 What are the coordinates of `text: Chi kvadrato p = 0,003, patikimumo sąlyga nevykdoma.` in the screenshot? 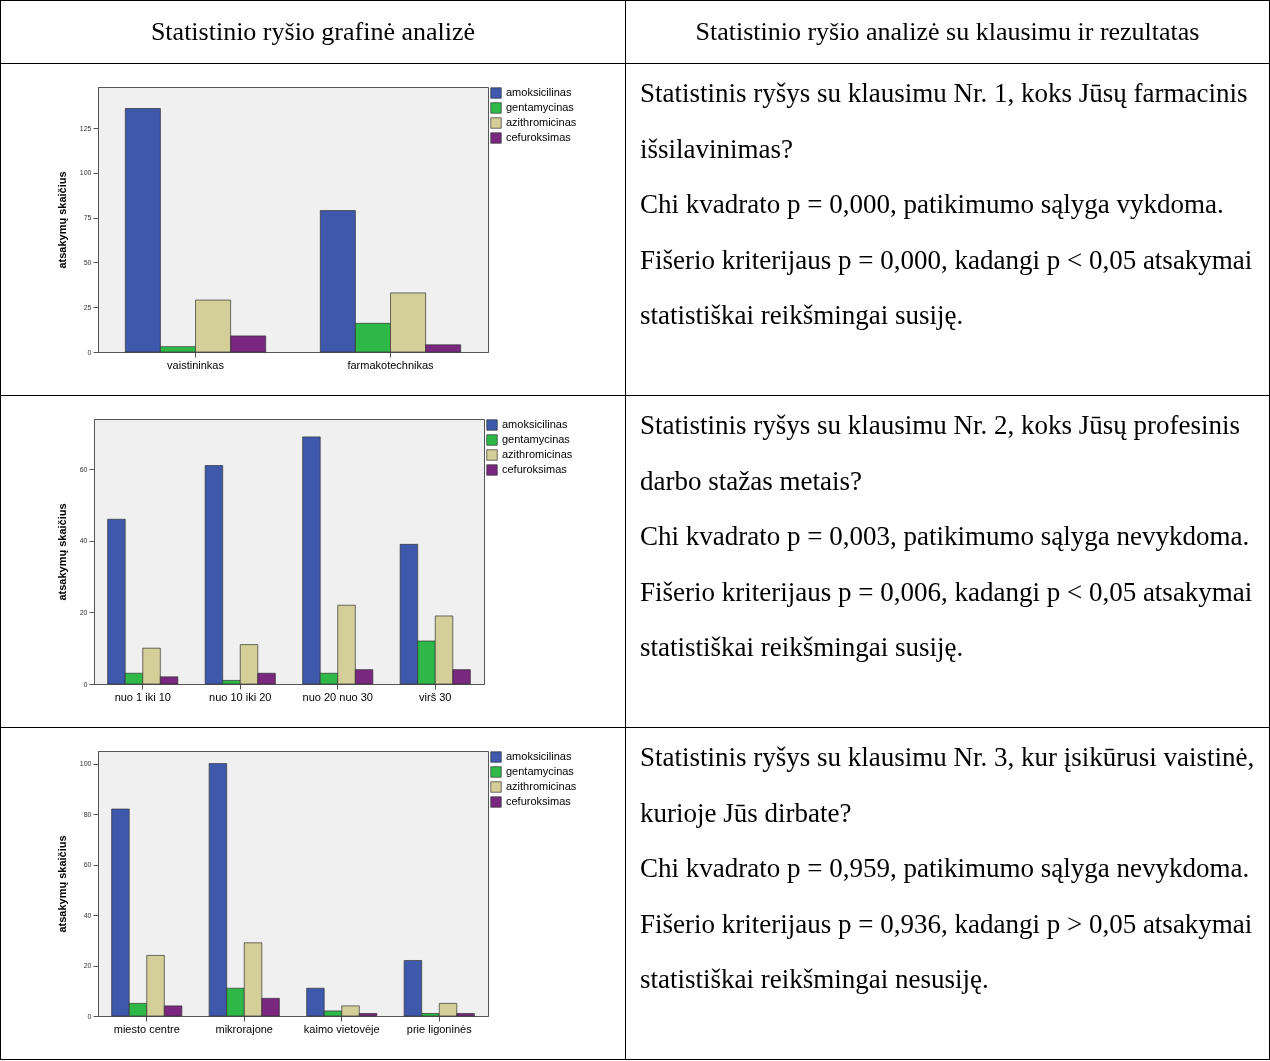 It's located at (945, 536).